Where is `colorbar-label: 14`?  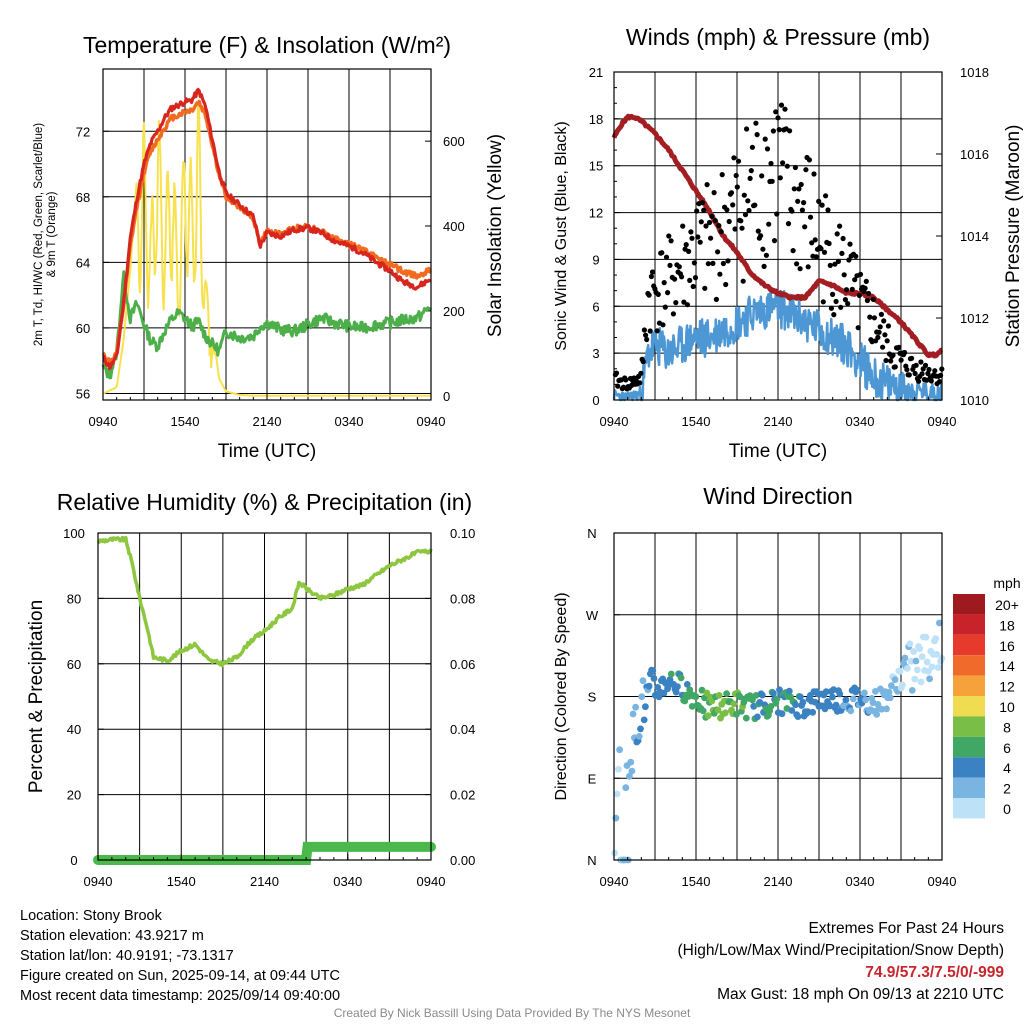
colorbar-label: 14 is located at coordinates (1007, 666).